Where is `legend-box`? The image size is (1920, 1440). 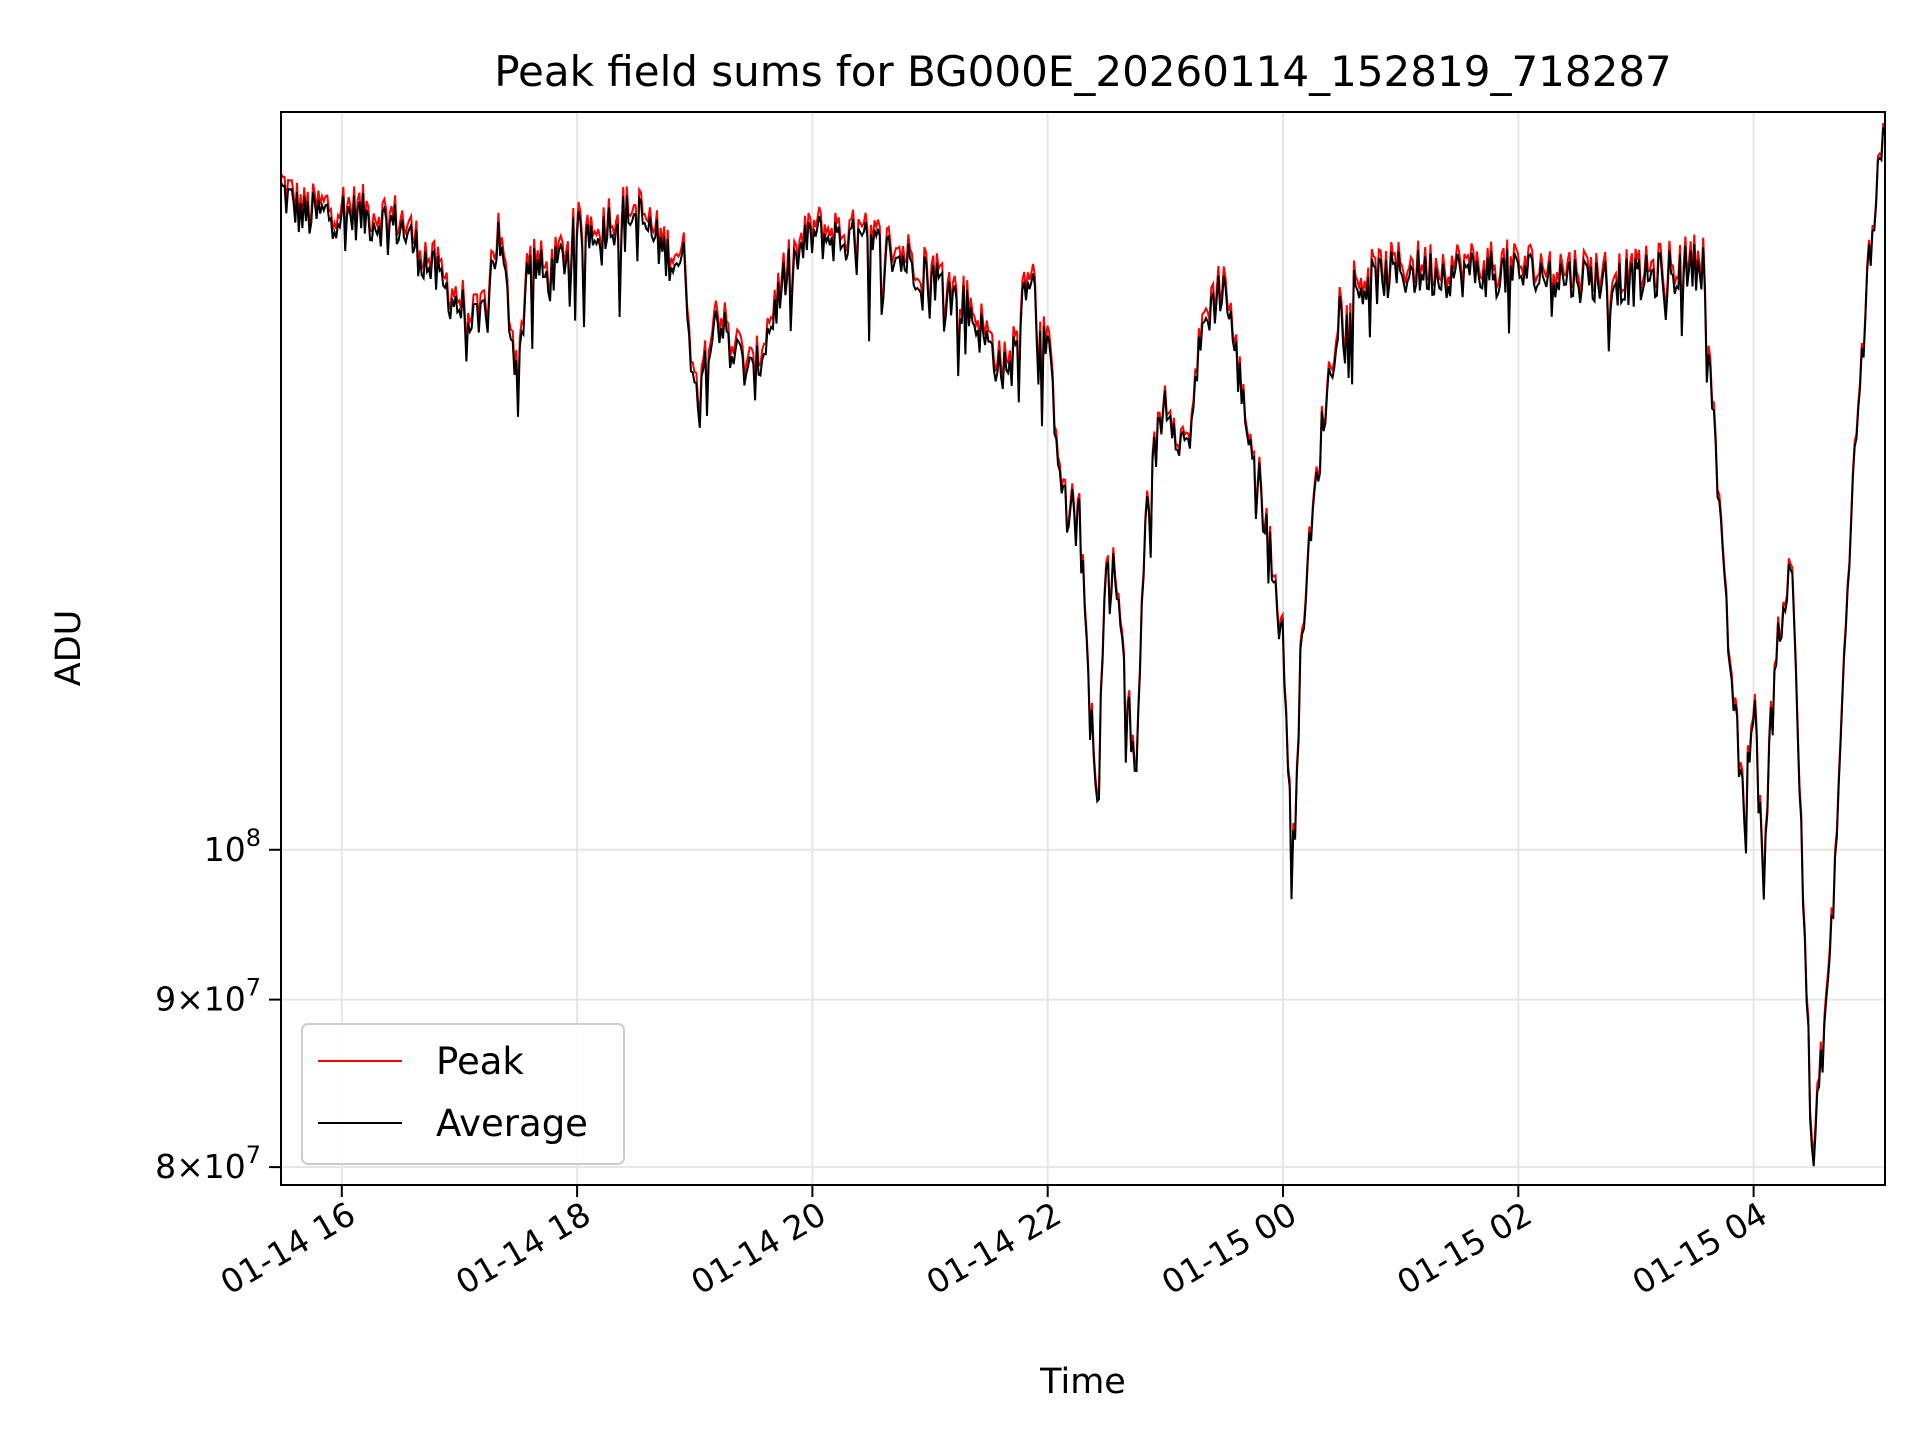 legend-box is located at coordinates (463, 1094).